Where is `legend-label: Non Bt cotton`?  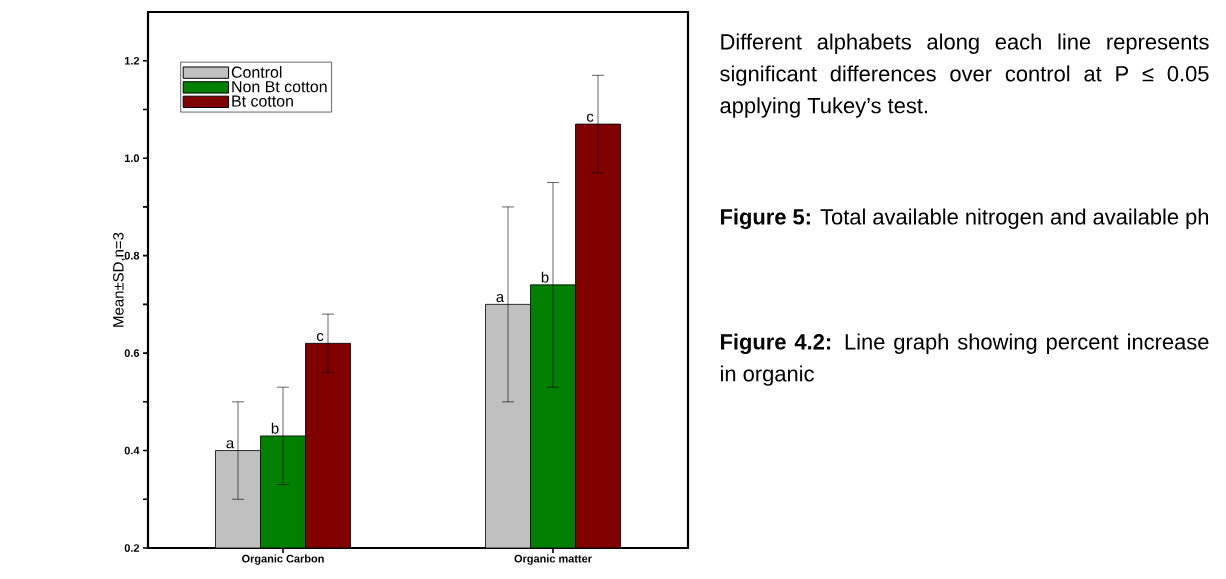 legend-label: Non Bt cotton is located at coordinates (279, 87).